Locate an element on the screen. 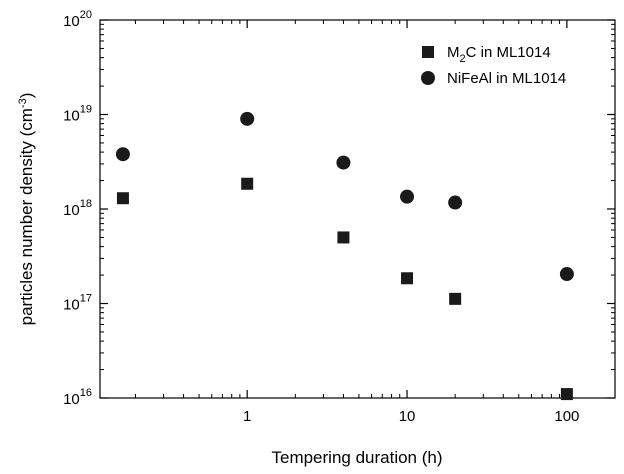  x-tick-labels: 1 10 100 is located at coordinates (411, 416).